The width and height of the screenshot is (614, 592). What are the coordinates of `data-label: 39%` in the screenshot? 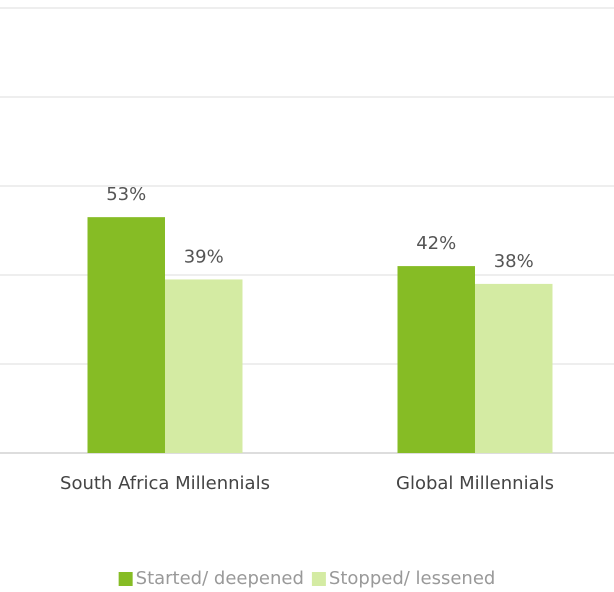 It's located at (204, 256).